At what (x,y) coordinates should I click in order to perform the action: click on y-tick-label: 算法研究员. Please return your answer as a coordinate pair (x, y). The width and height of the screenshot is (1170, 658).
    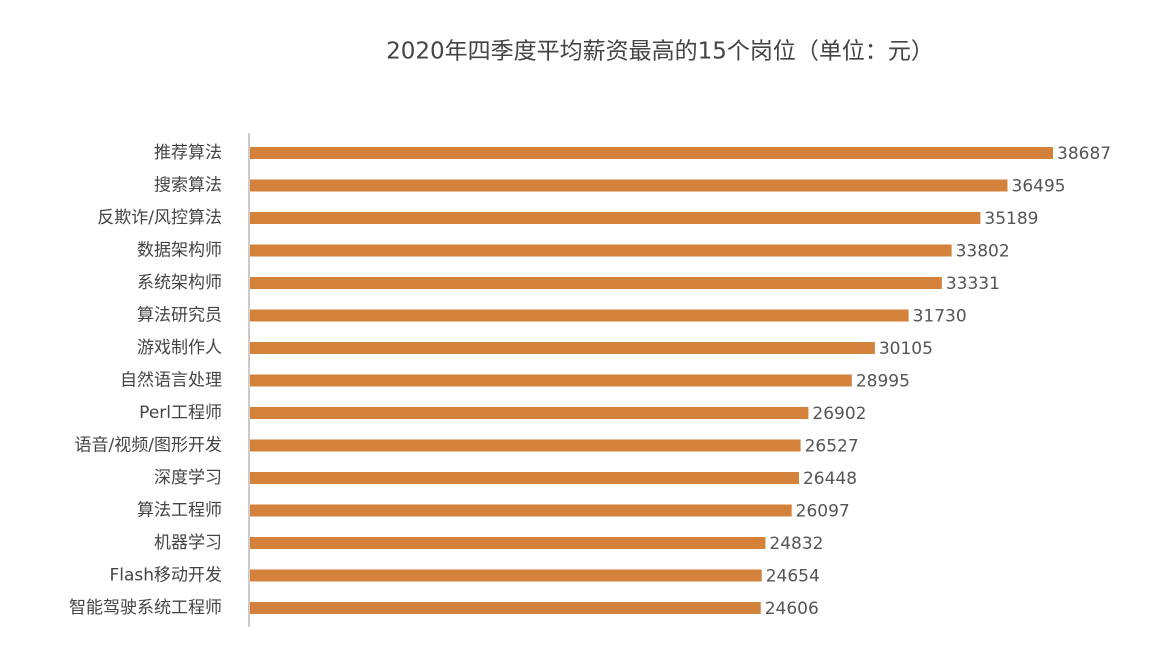
    Looking at the image, I should click on (179, 316).